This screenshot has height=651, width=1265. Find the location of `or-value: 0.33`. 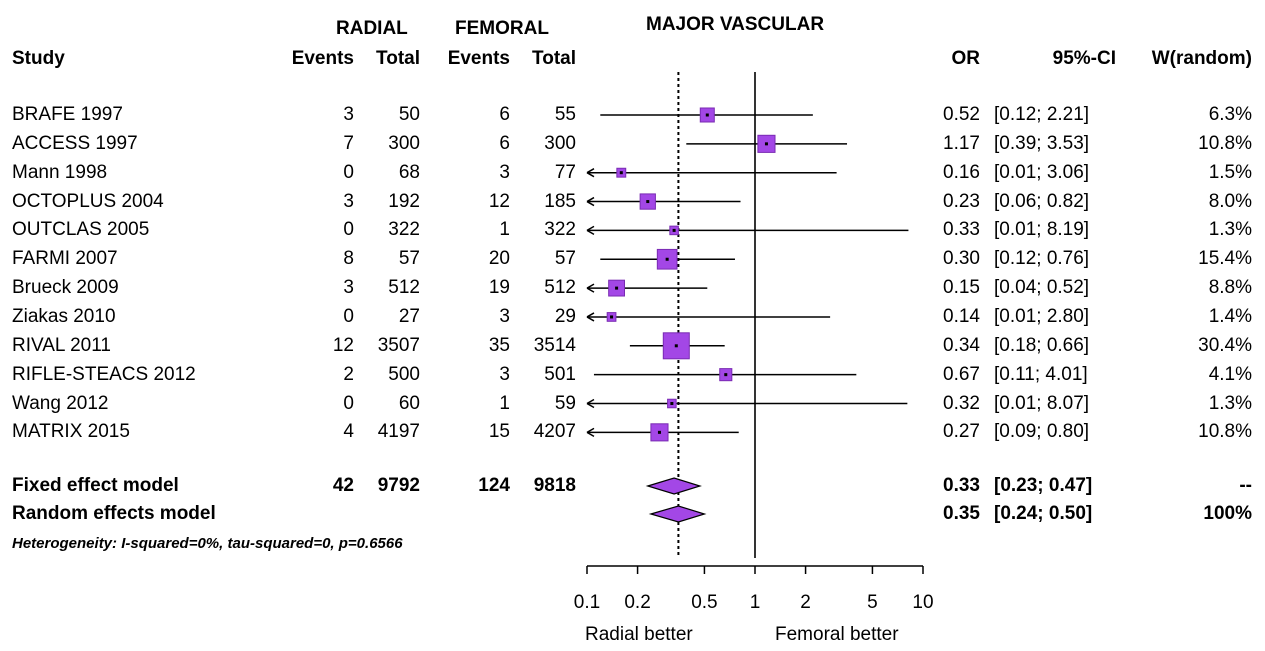

or-value: 0.33 is located at coordinates (961, 230).